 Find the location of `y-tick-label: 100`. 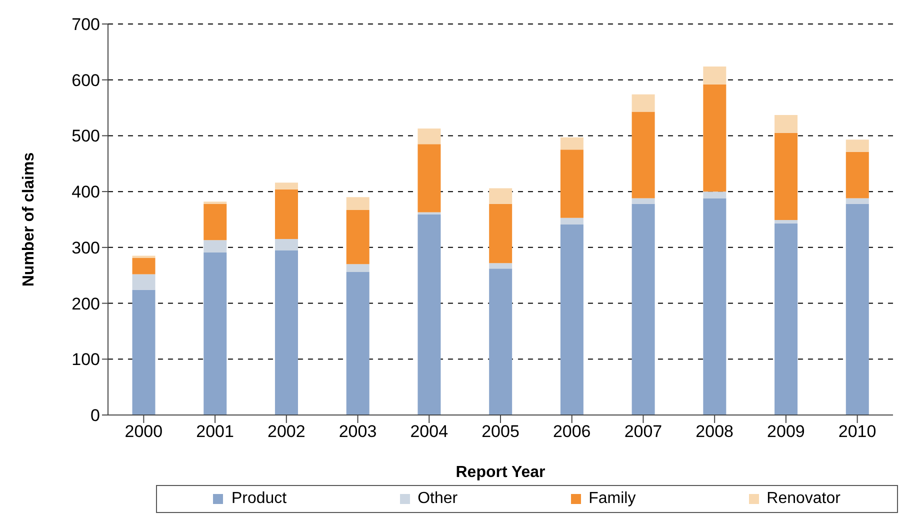

y-tick-label: 100 is located at coordinates (86, 360).